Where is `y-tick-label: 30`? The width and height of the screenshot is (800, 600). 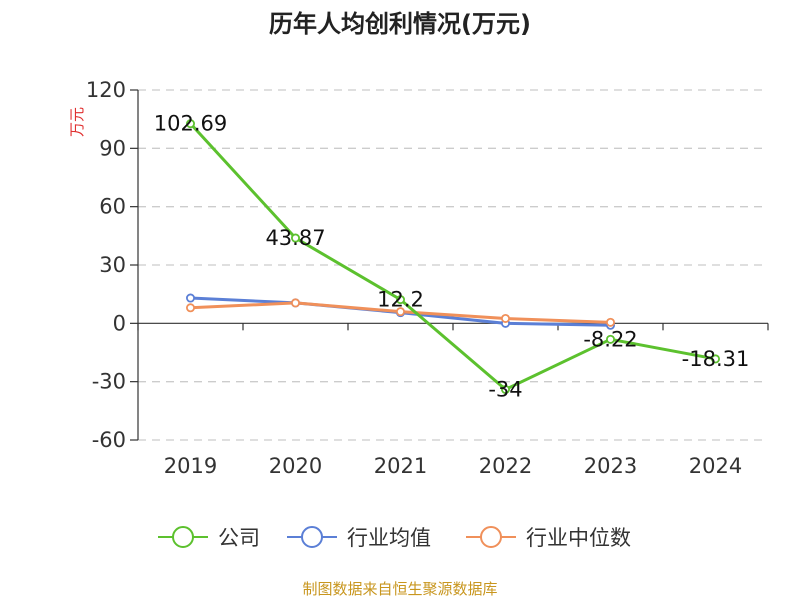 y-tick-label: 30 is located at coordinates (112, 265).